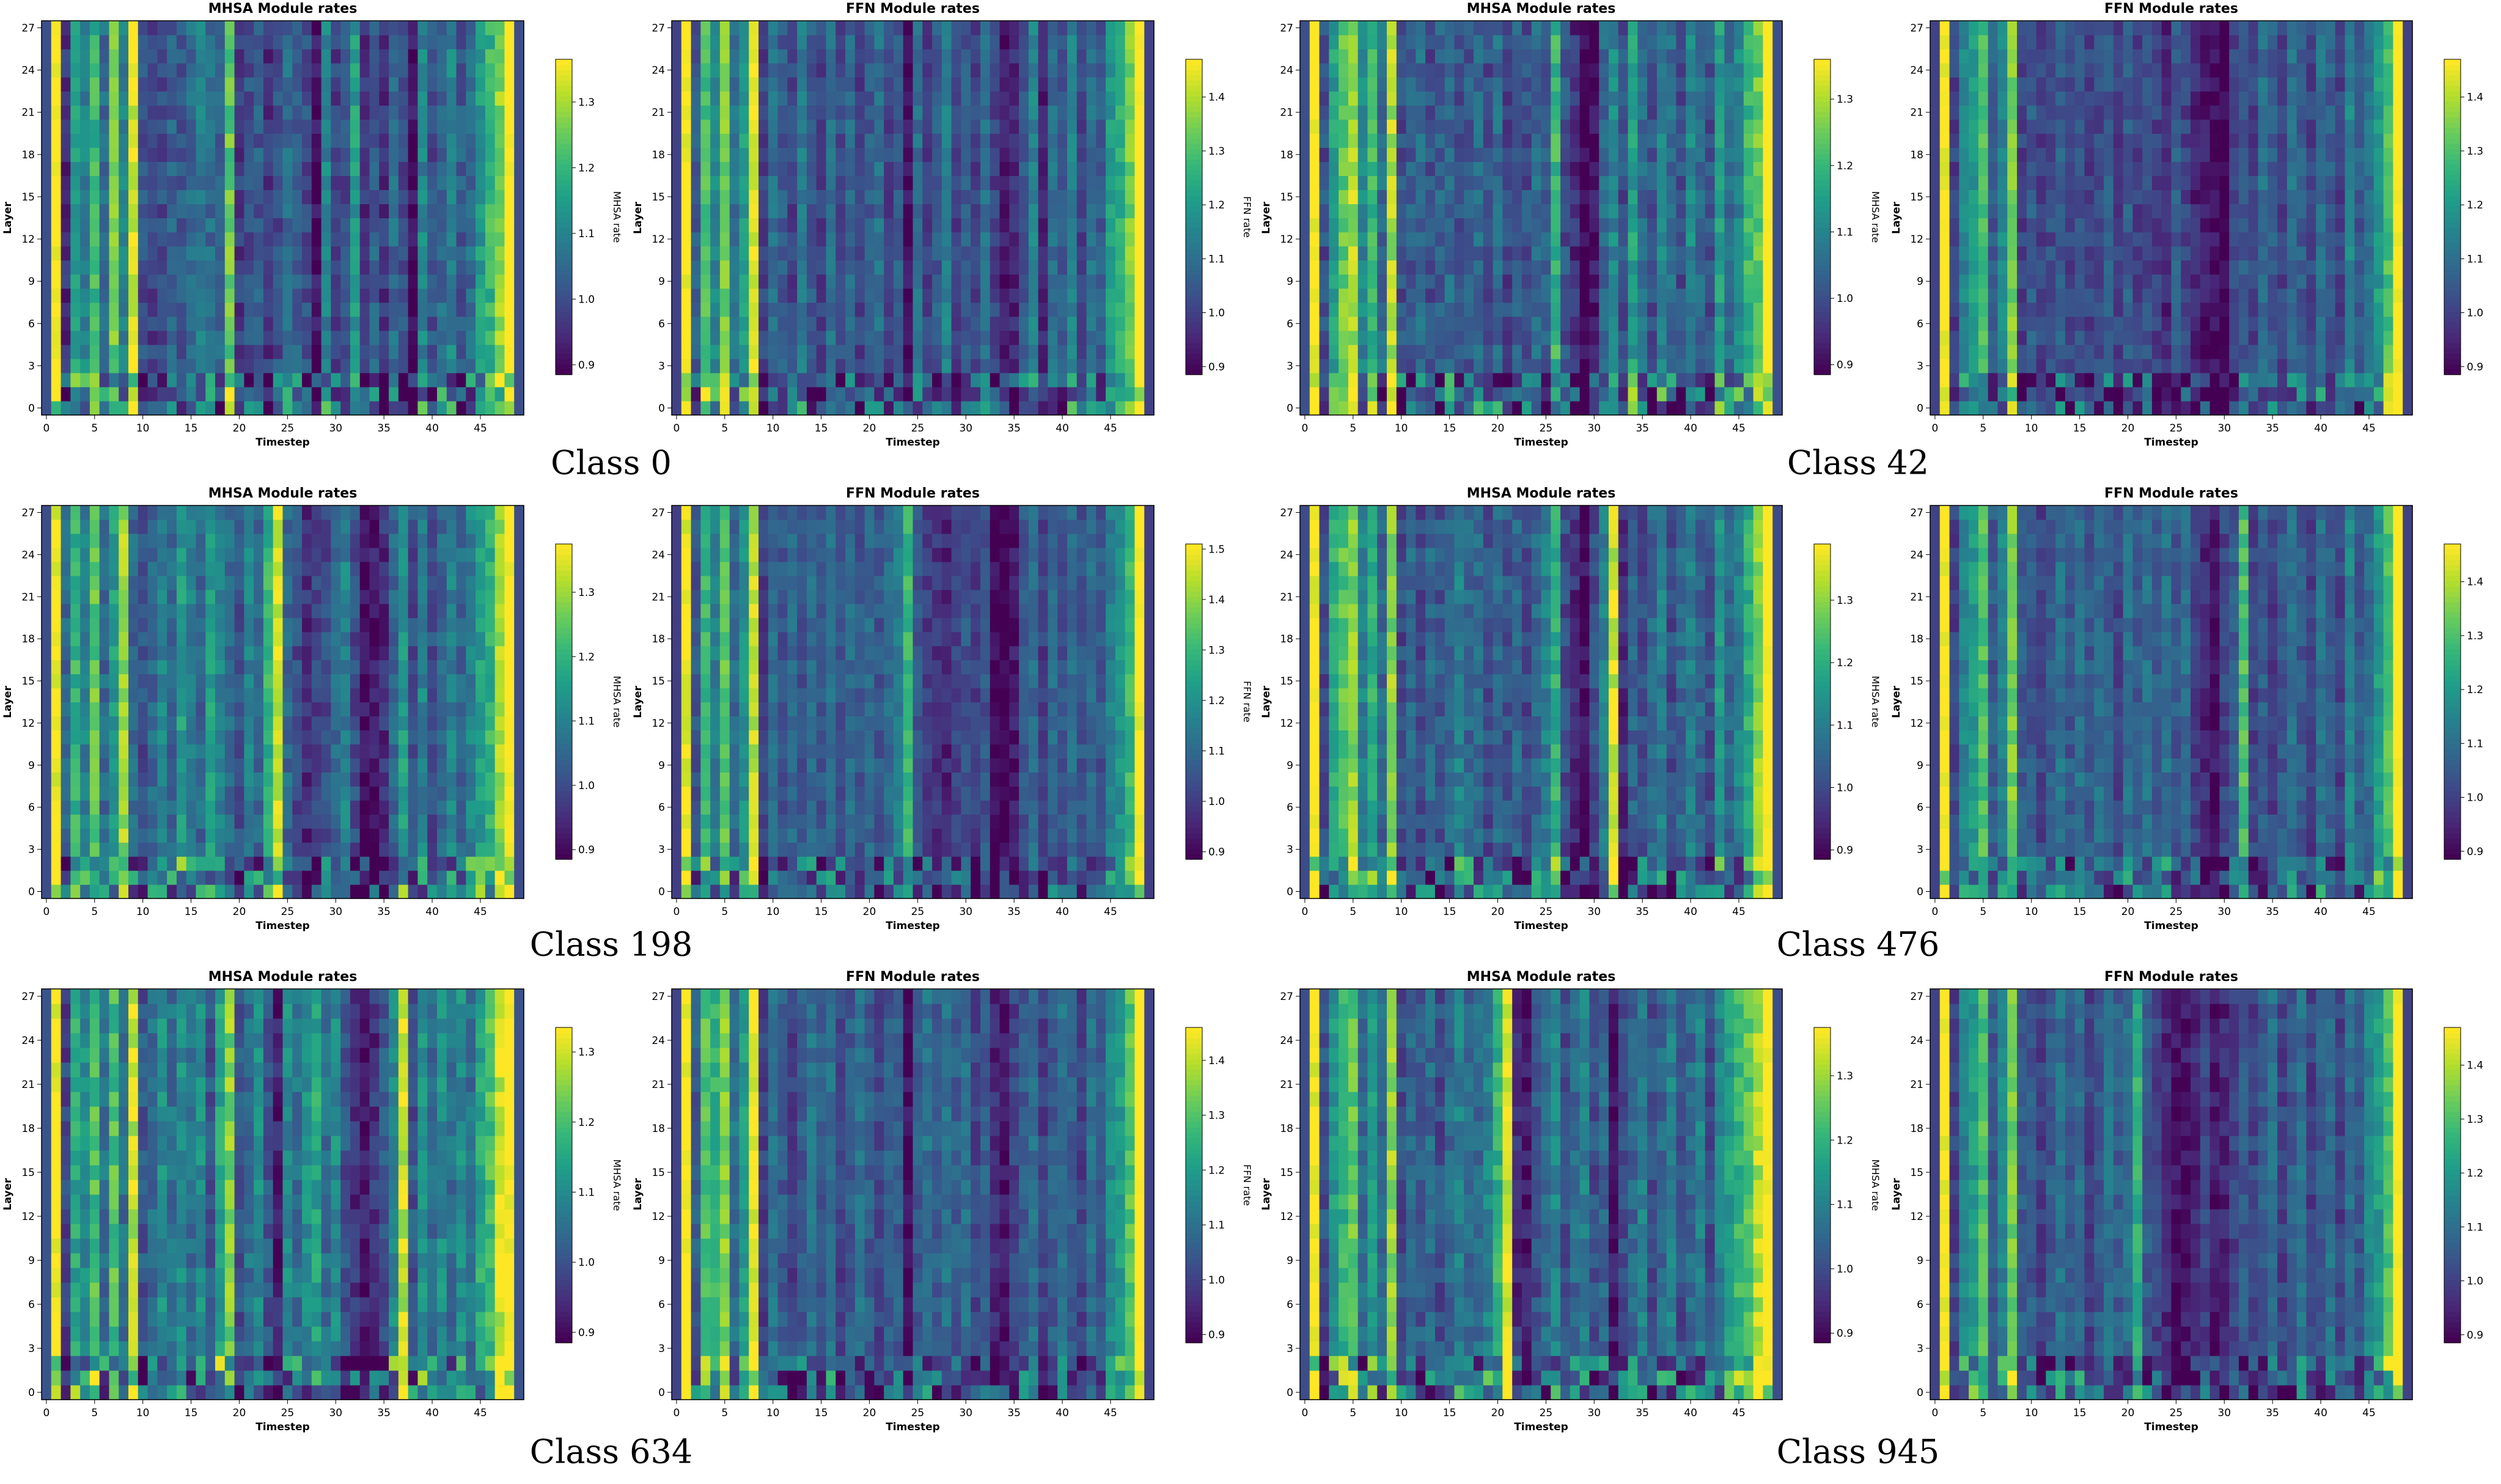 Image resolution: width=2501 pixels, height=1484 pixels. What do you see at coordinates (913, 9) in the screenshot?
I see `panel-title: FFN Module rates` at bounding box center [913, 9].